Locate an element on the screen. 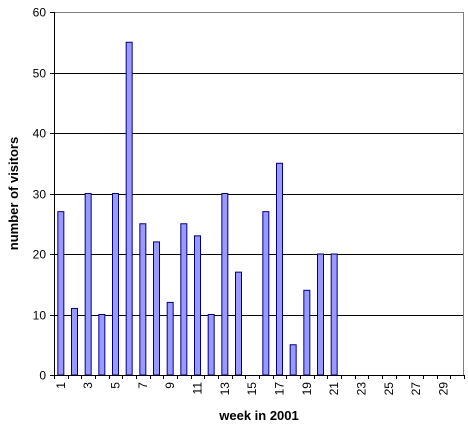  x-tick-label: 3 is located at coordinates (88, 385).